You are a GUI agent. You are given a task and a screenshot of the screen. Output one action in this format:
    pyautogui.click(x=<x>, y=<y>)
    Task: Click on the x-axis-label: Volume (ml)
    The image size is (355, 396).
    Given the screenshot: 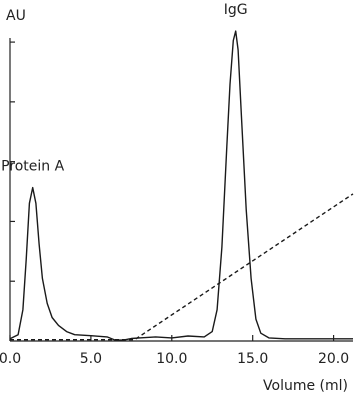 What is the action you would take?
    pyautogui.click(x=305, y=386)
    